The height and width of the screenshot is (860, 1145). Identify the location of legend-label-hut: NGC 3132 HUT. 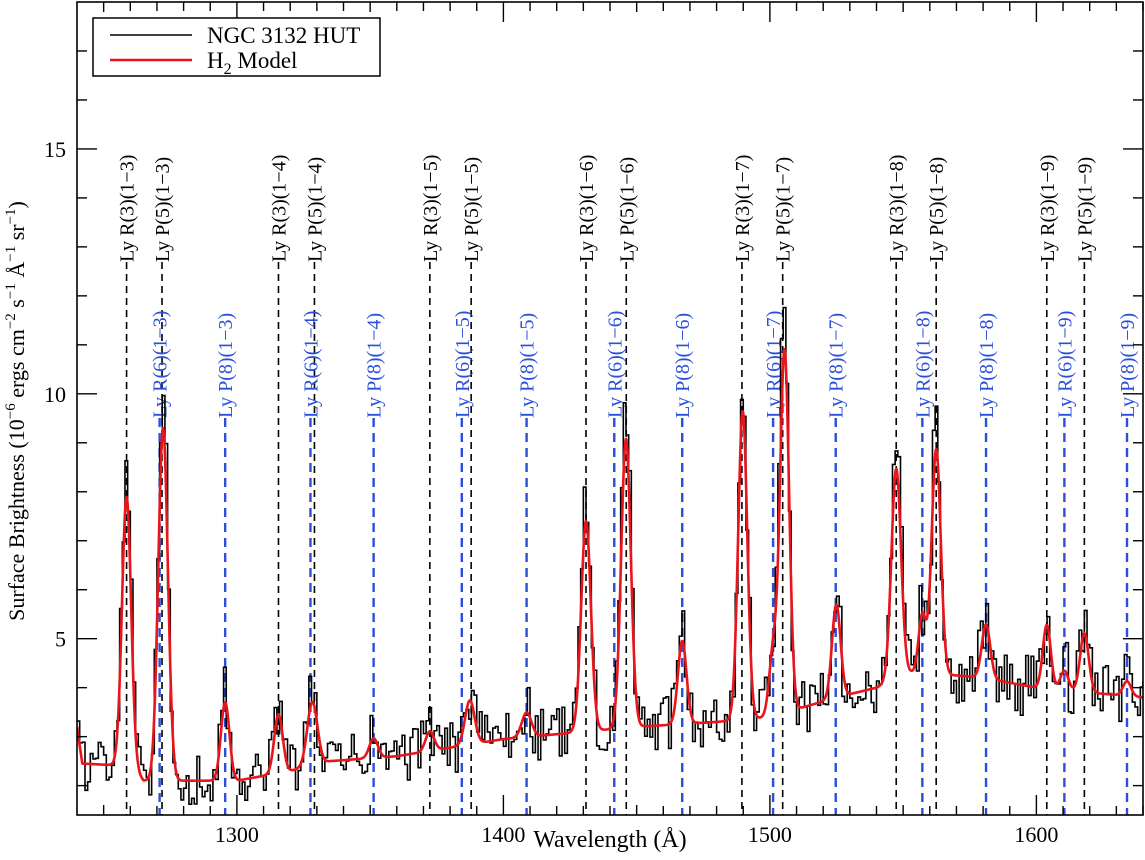
(283, 35).